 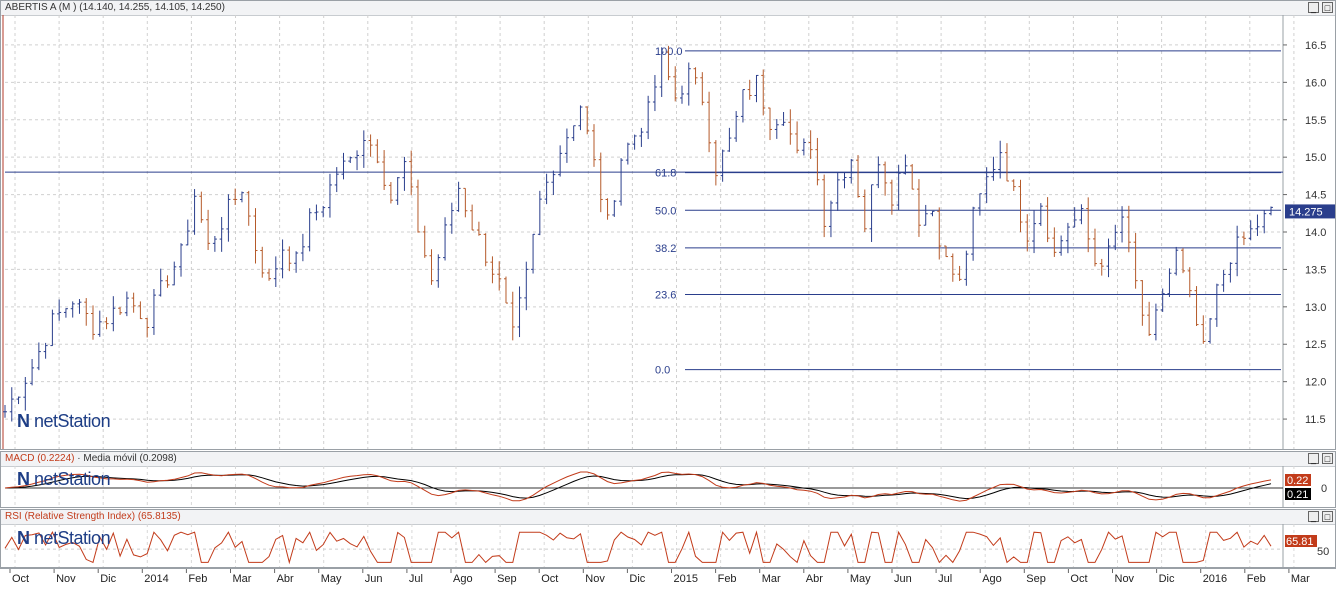 I want to click on rsi-value: 65.81, so click(x=1300, y=542).